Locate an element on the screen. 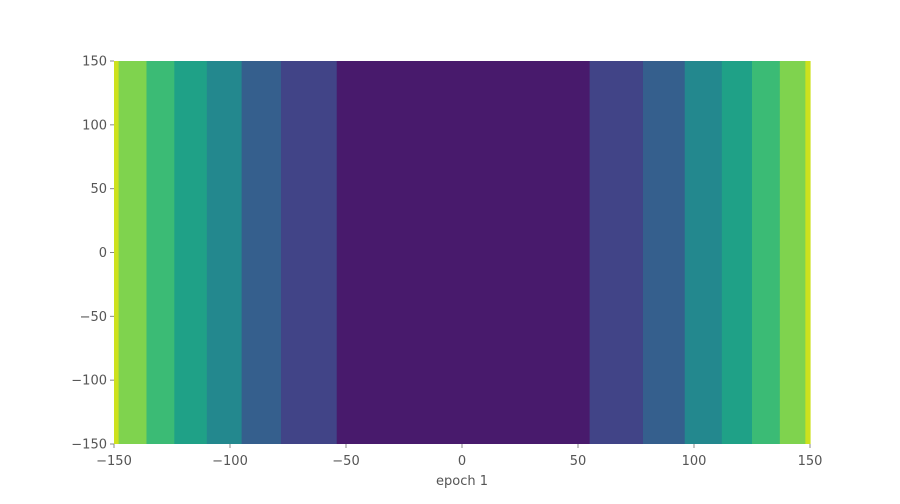 The width and height of the screenshot is (900, 504). x-tick-label: −100 is located at coordinates (230, 461).